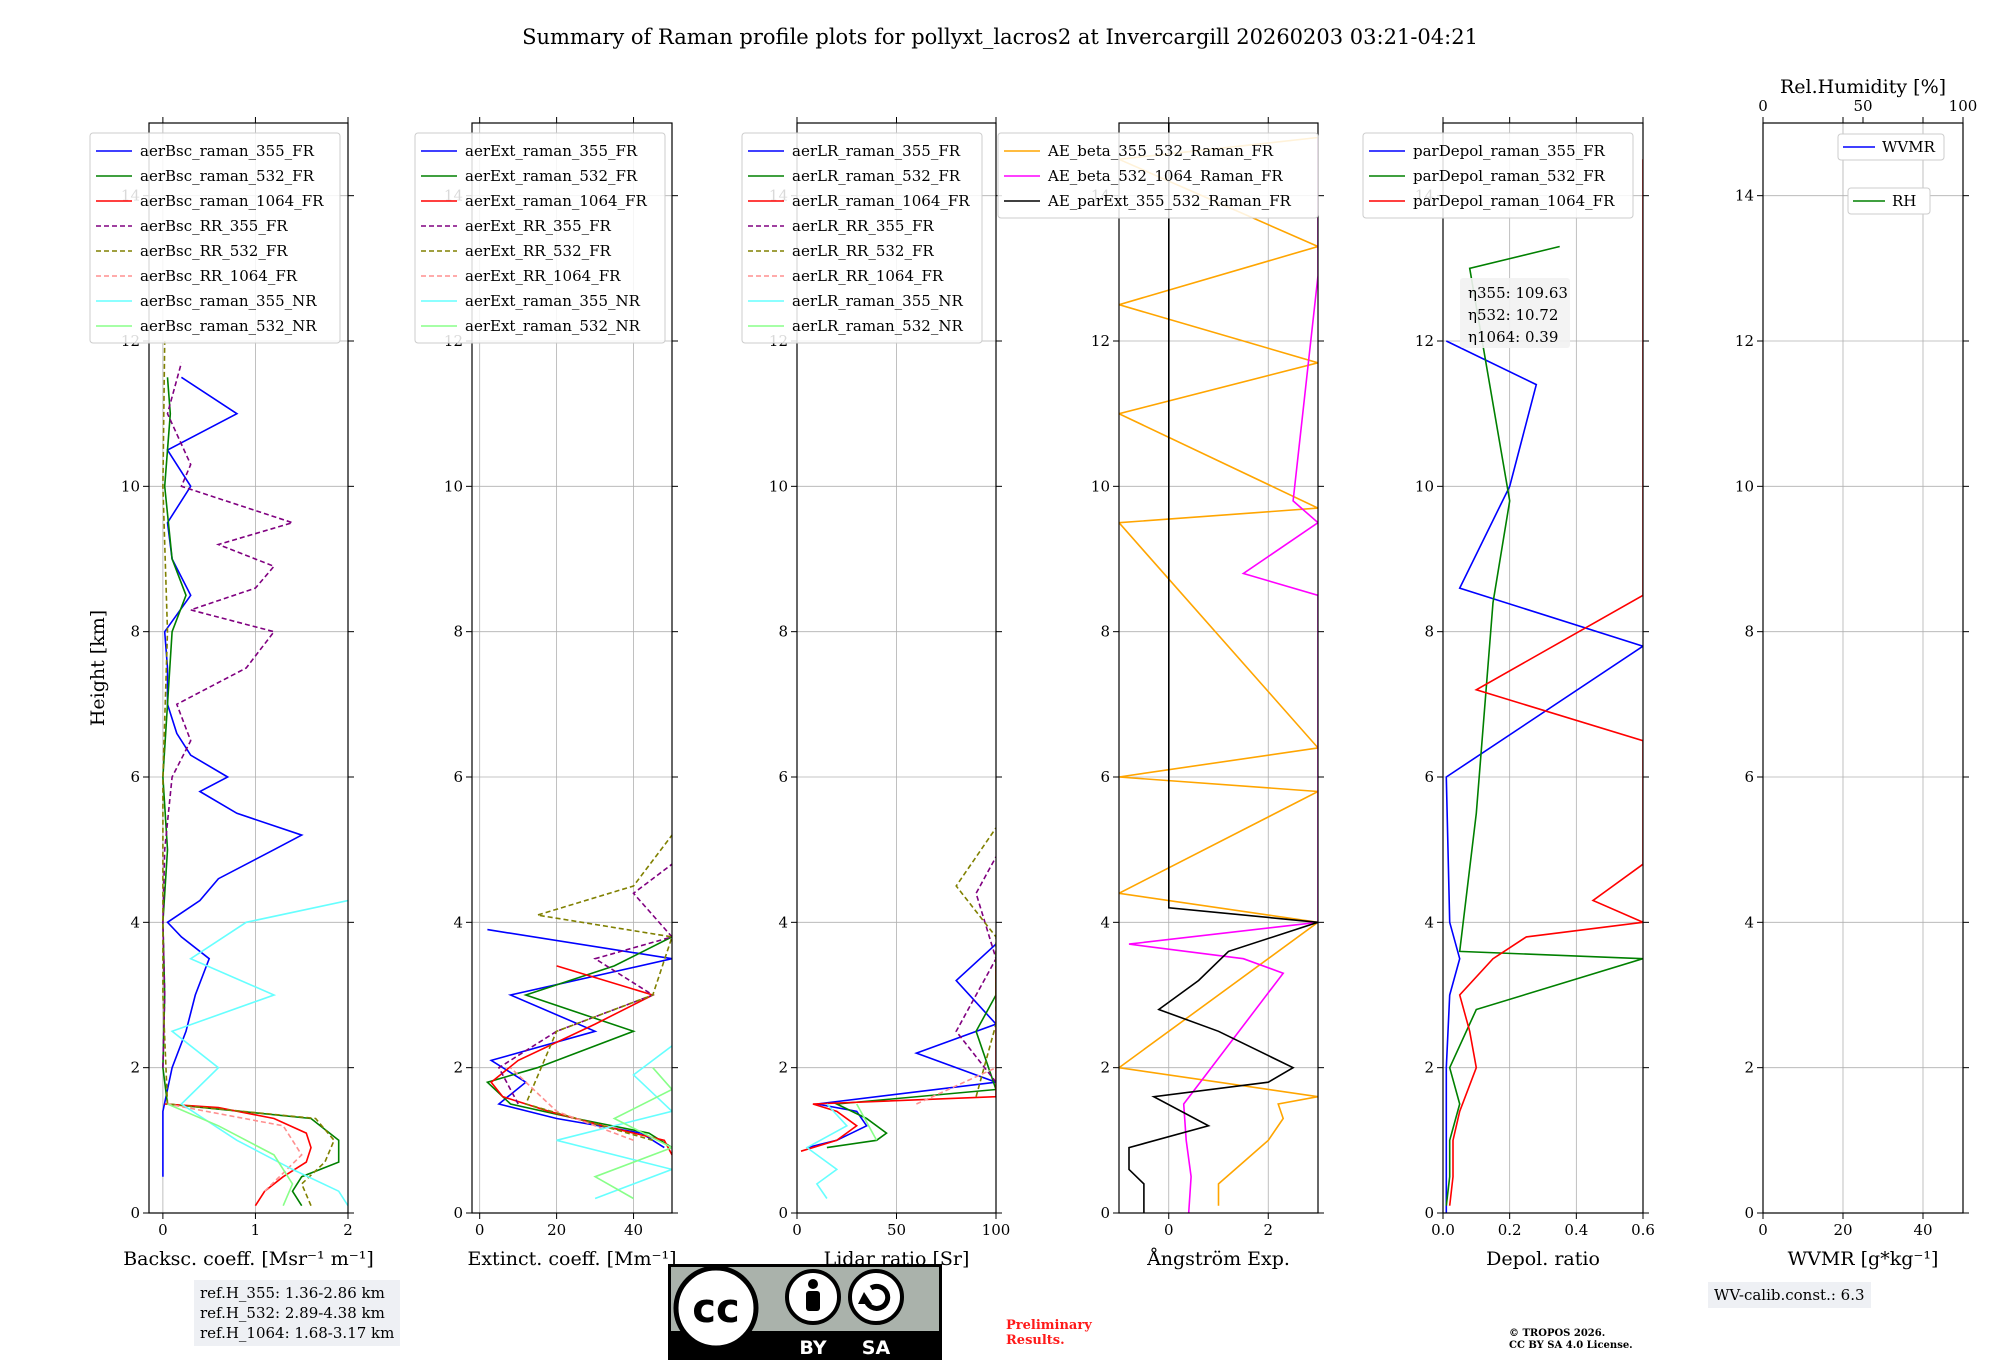 This screenshot has height=1360, width=2000. What do you see at coordinates (1509, 176) in the screenshot?
I see `legend-label: parDepol_raman_532_FR` at bounding box center [1509, 176].